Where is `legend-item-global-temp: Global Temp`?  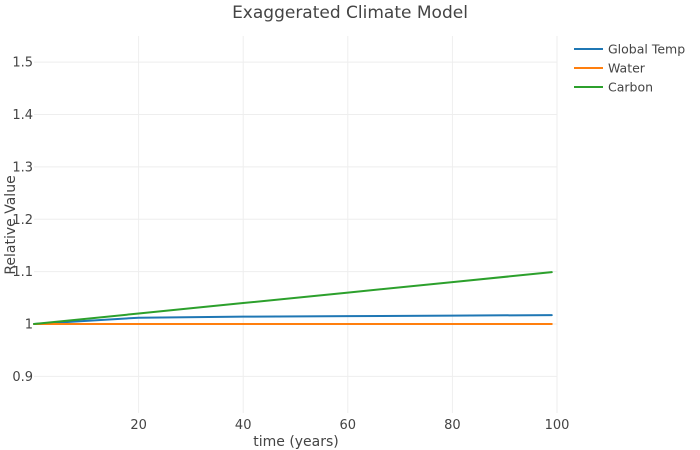
legend-item-global-temp: Global Temp is located at coordinates (629, 49).